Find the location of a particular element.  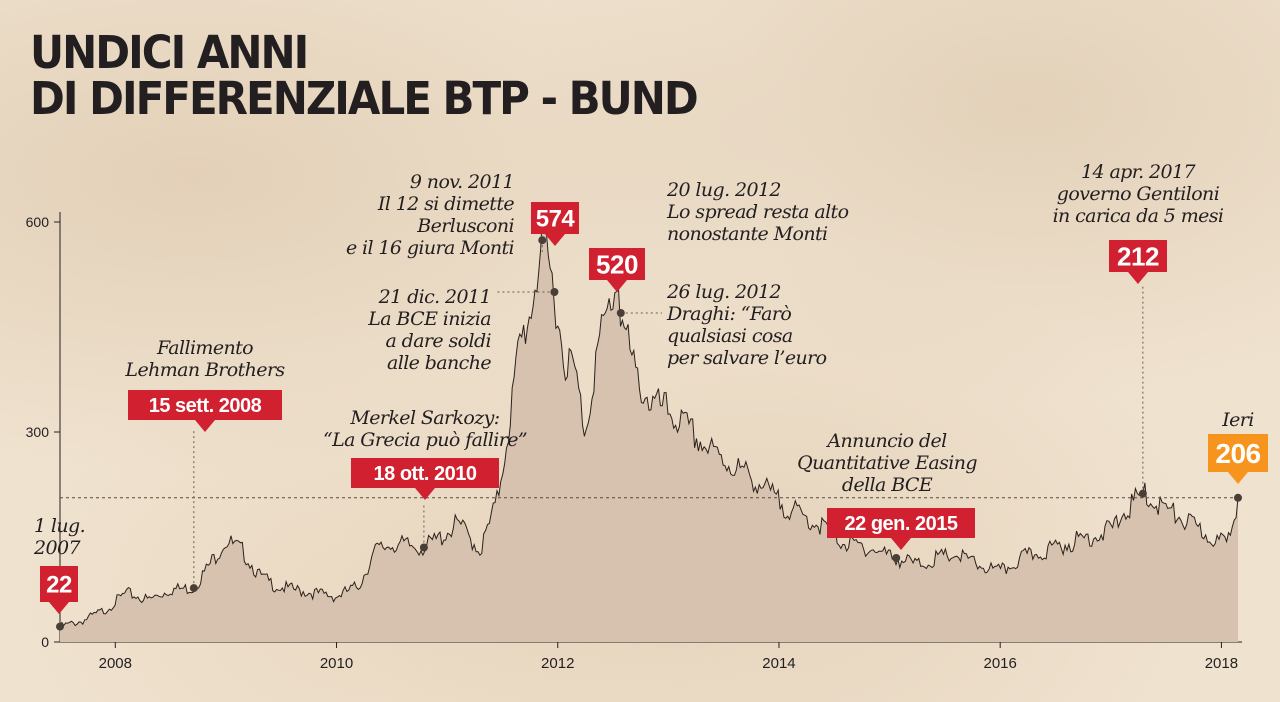

annotation-line: 14 apr. 2017 is located at coordinates (1138, 172).